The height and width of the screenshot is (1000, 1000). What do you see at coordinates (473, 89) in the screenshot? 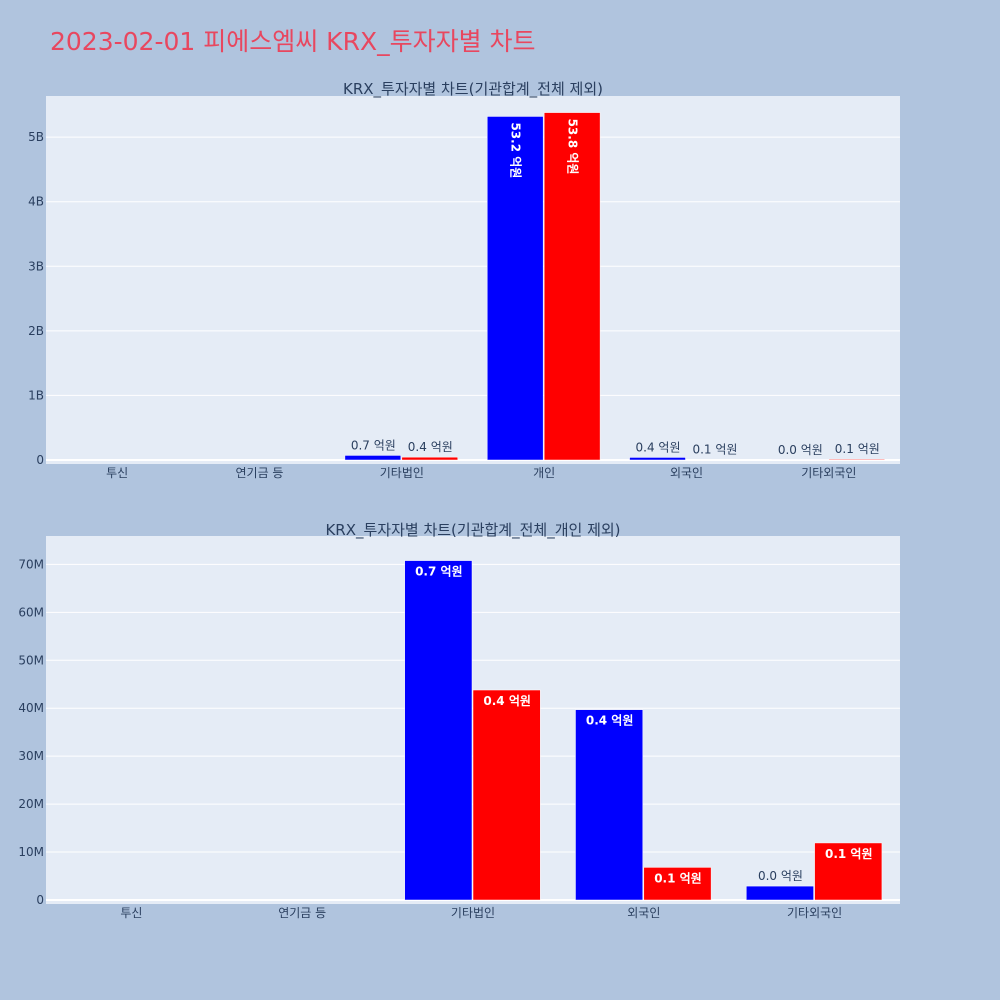
I see `chart-title: KRX_투자자별 차트(기관합계_전체 제외)` at bounding box center [473, 89].